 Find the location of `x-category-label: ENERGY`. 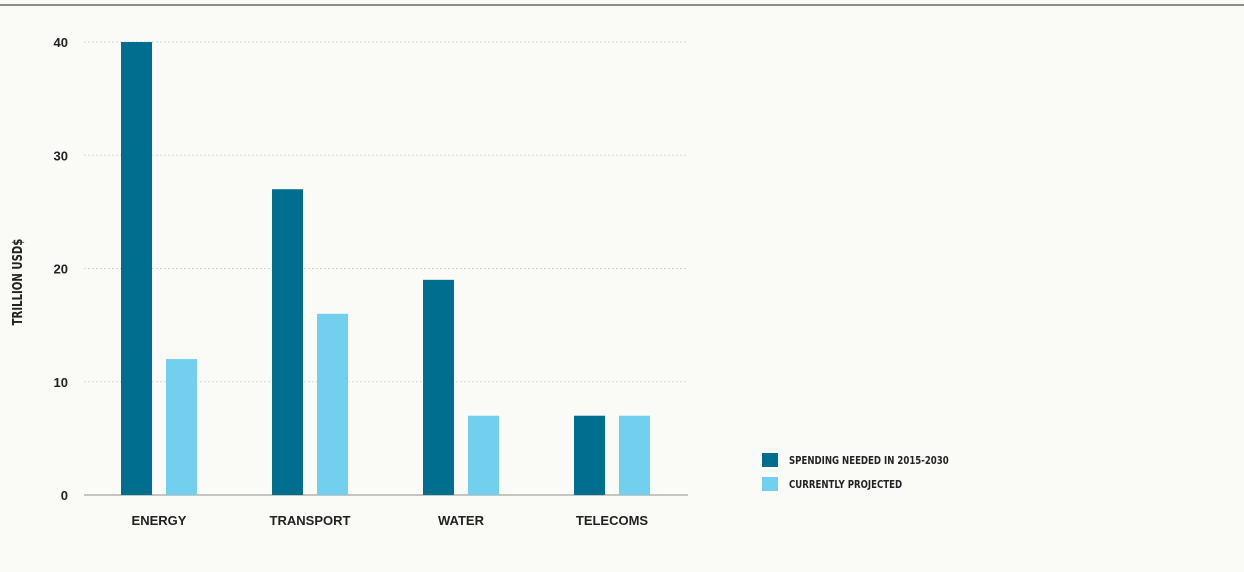

x-category-label: ENERGY is located at coordinates (159, 520).